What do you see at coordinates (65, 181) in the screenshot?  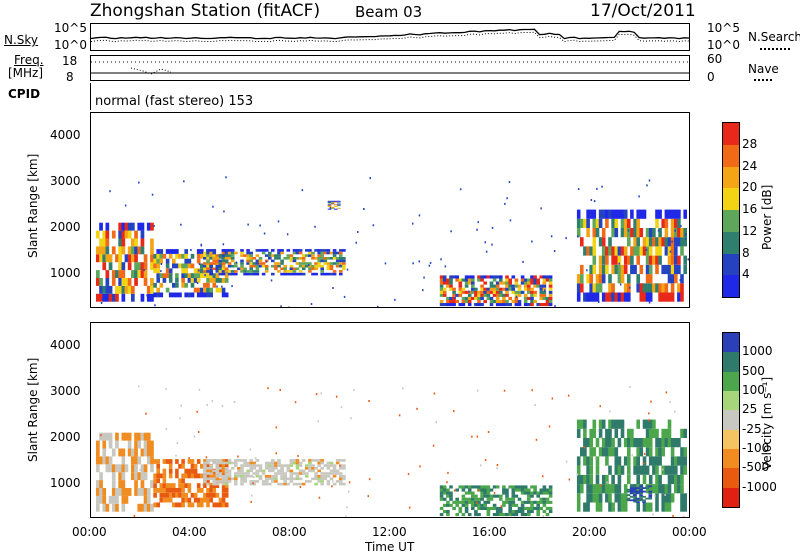 I see `power-ytick-3000: 3000` at bounding box center [65, 181].